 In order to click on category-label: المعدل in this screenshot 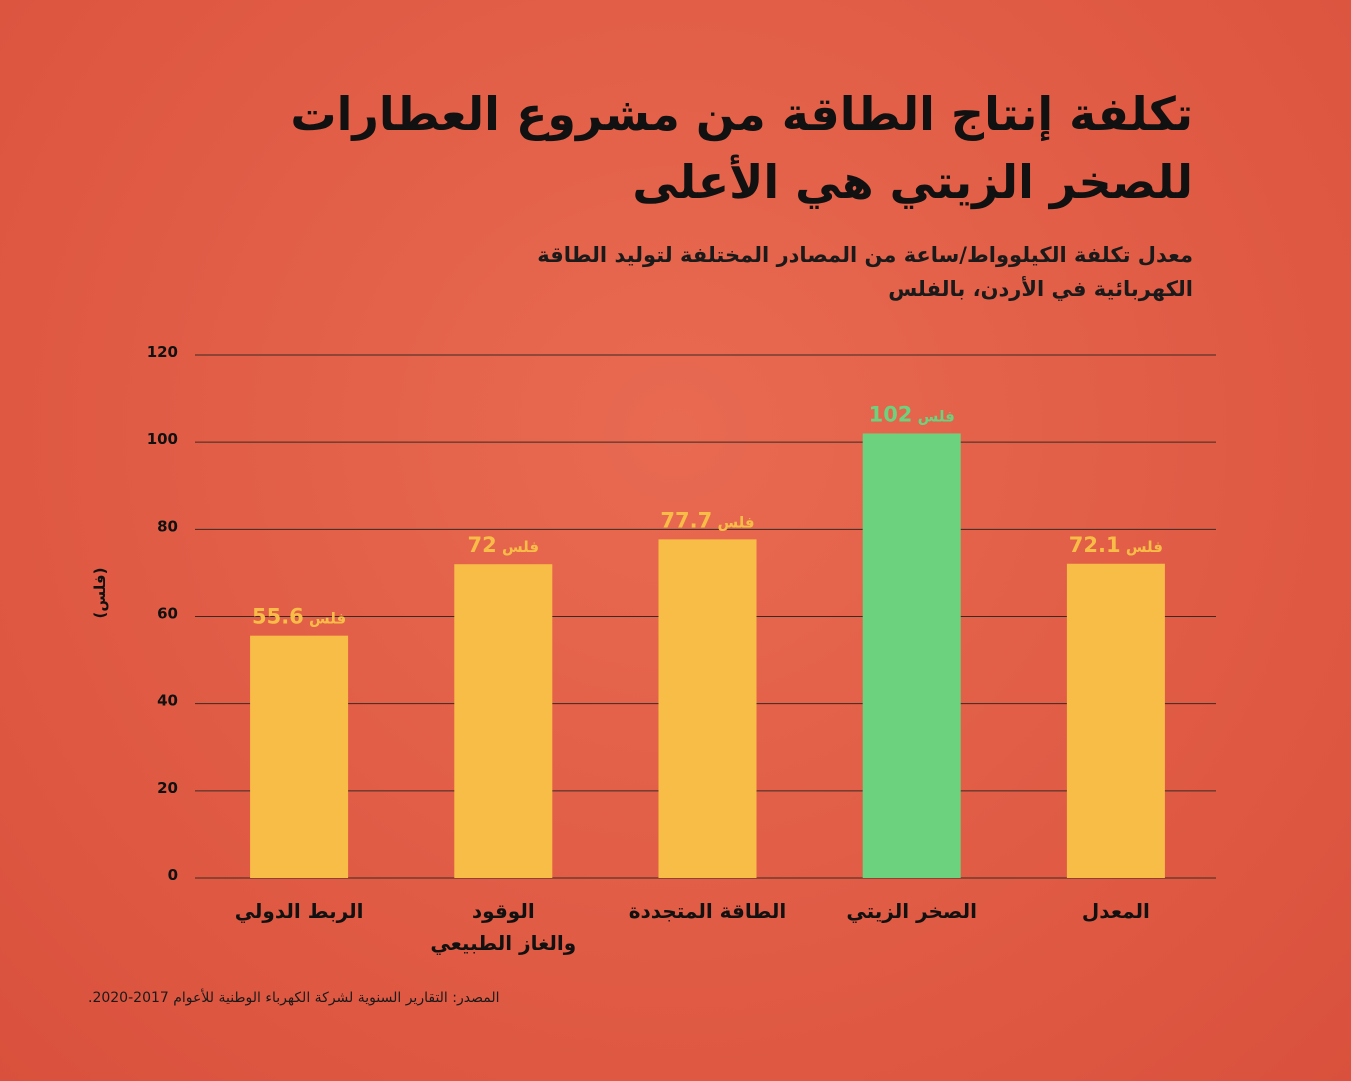, I will do `click(1116, 911)`.